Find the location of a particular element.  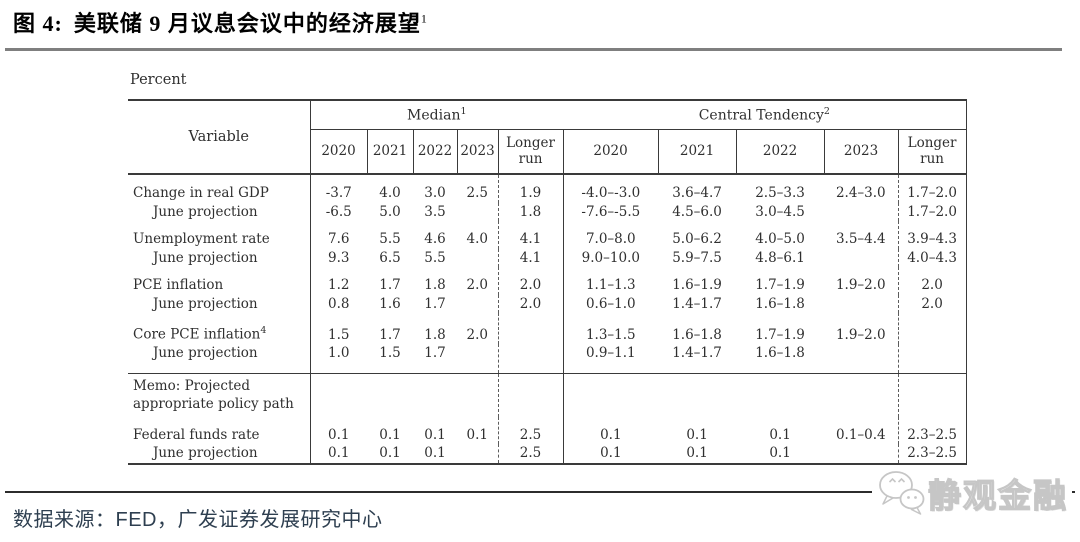

value-cell: 4.6 is located at coordinates (435, 239).